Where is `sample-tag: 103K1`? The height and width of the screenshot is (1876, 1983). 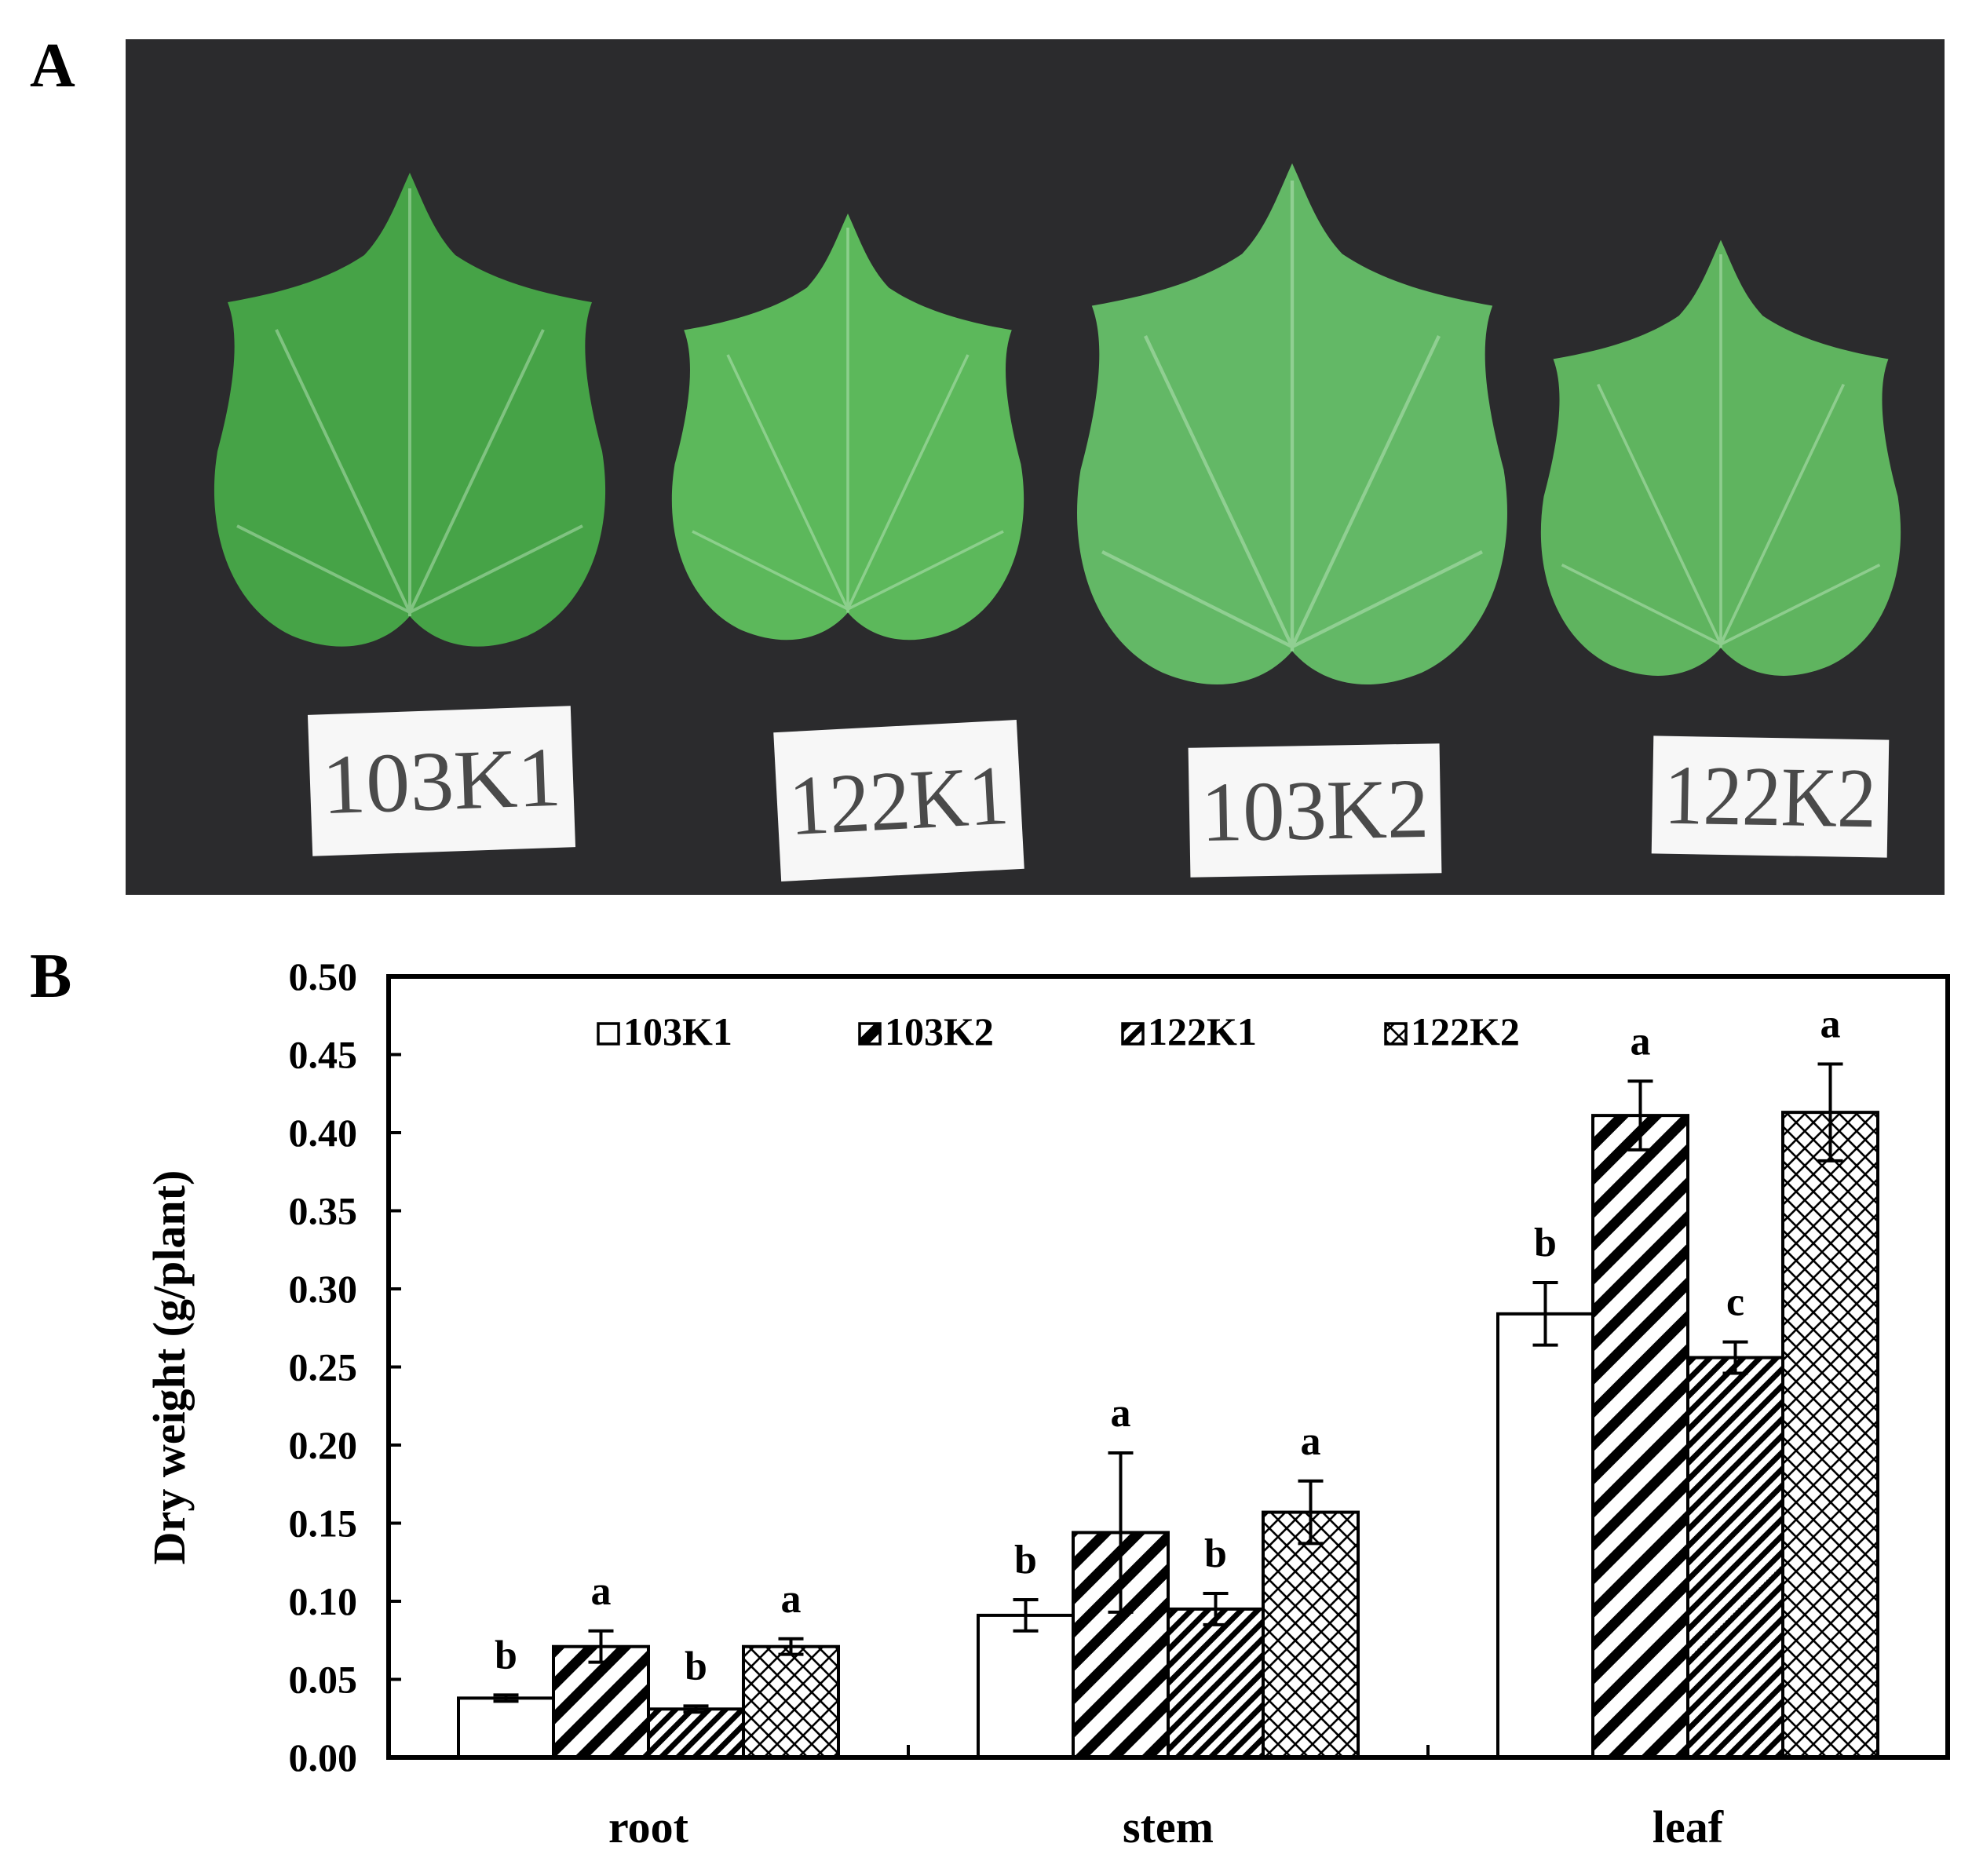
sample-tag: 103K1 is located at coordinates (441, 781).